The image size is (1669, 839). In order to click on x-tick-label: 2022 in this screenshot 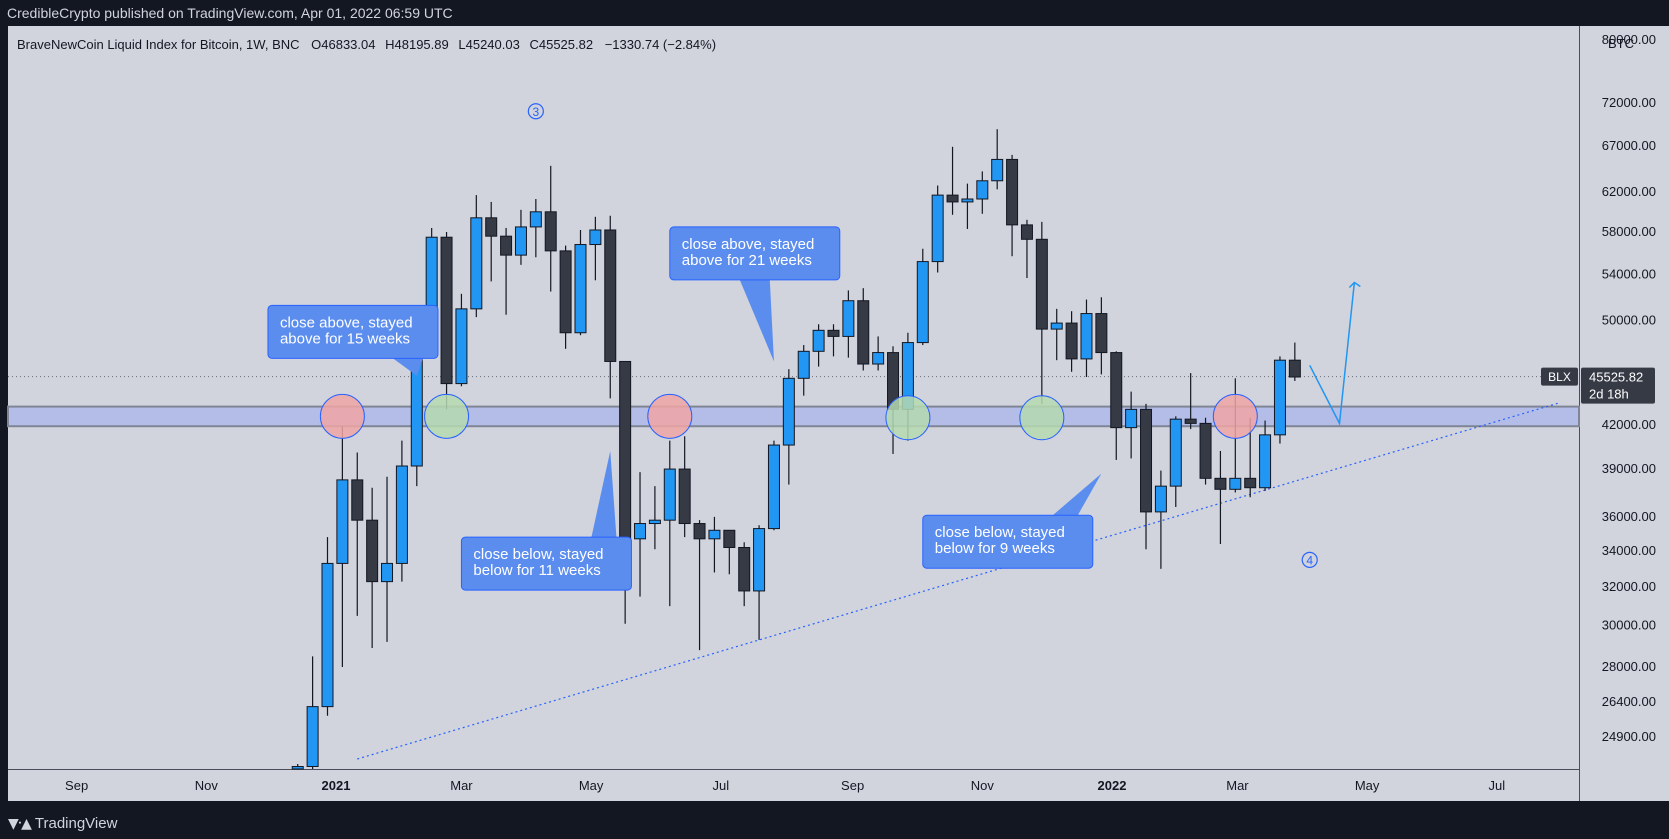, I will do `click(1112, 785)`.